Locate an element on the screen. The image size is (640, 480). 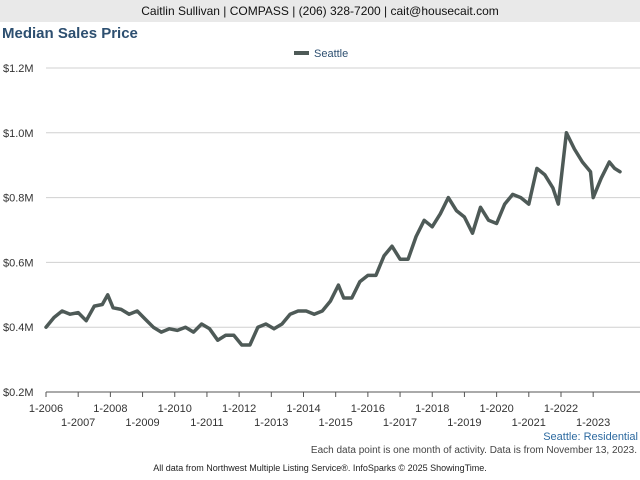
x-tick-label: 1-2015 is located at coordinates (336, 423).